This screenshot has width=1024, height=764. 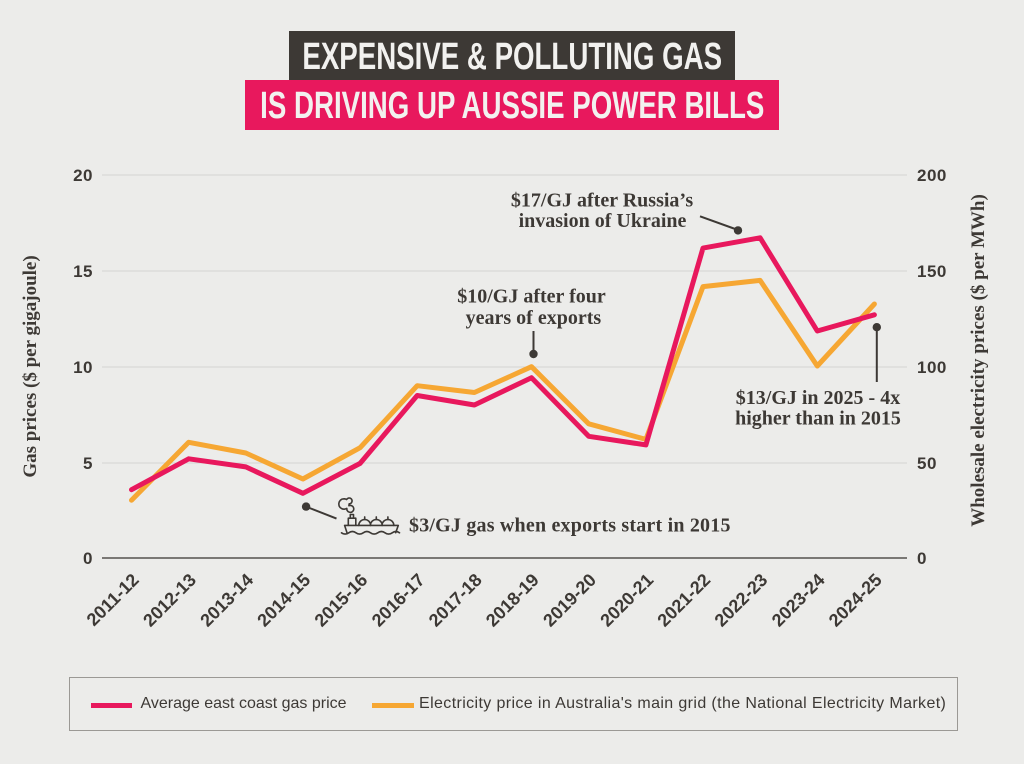 I want to click on svg-text: 2023-24, so click(x=798, y=600).